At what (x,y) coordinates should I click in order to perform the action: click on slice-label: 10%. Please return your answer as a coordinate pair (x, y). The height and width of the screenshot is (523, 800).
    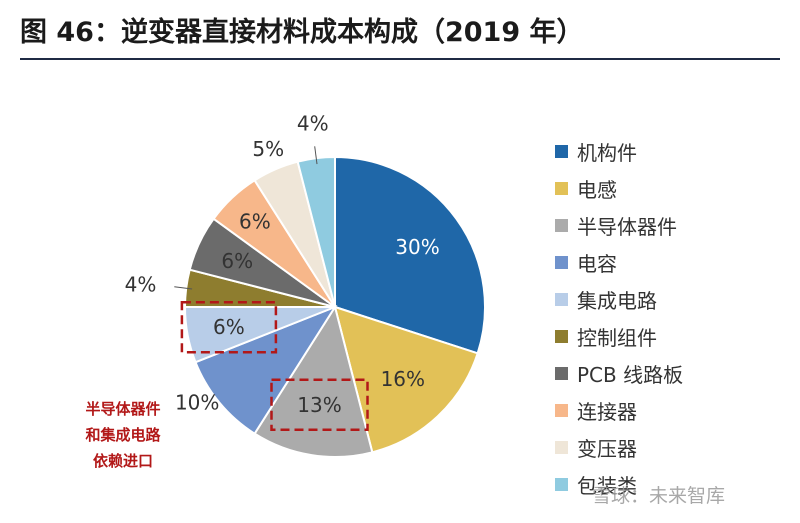
    Looking at the image, I should click on (197, 403).